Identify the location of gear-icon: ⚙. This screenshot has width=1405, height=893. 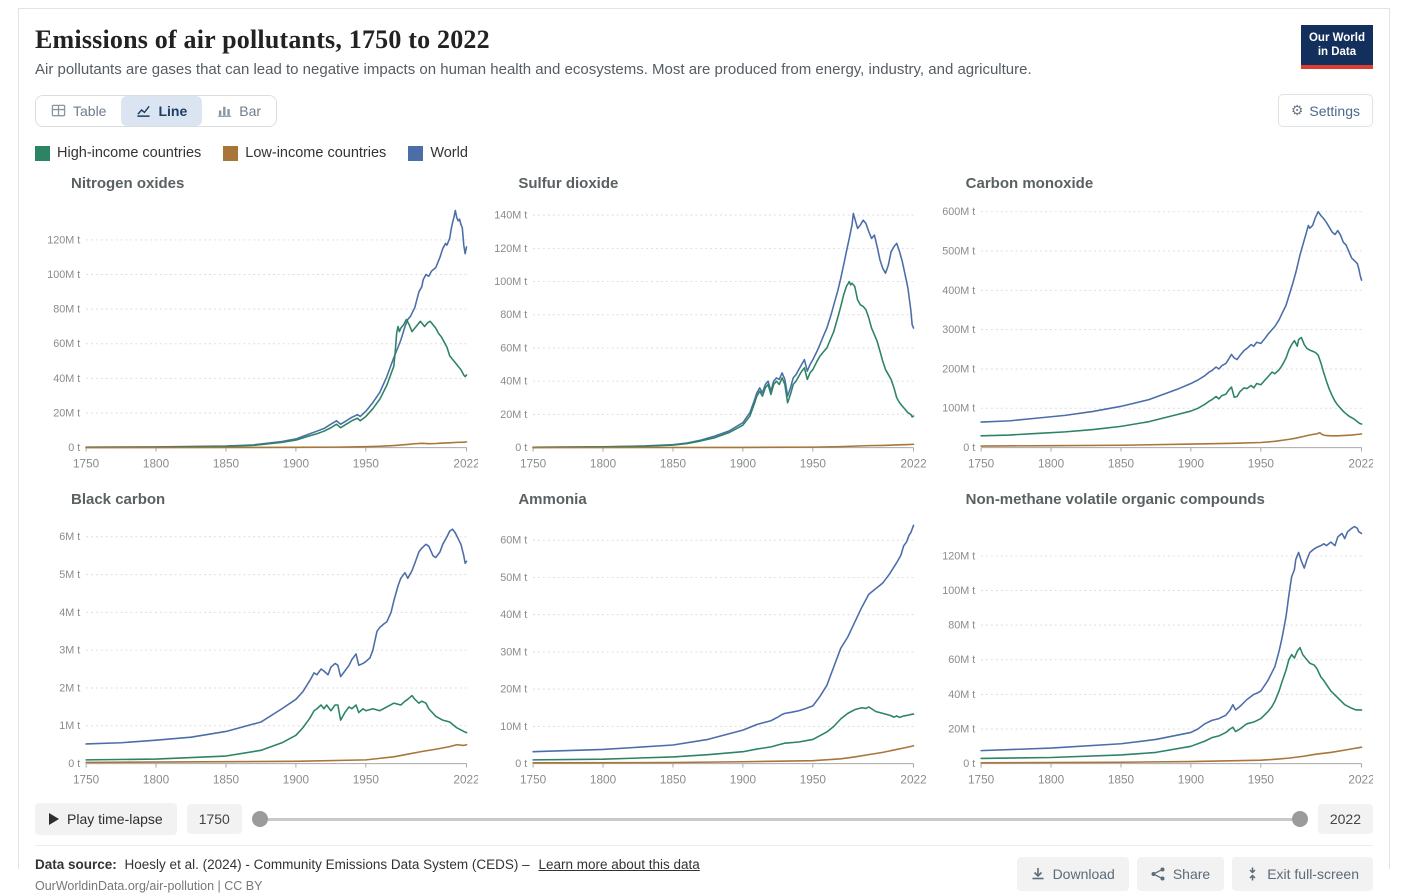
(1297, 110).